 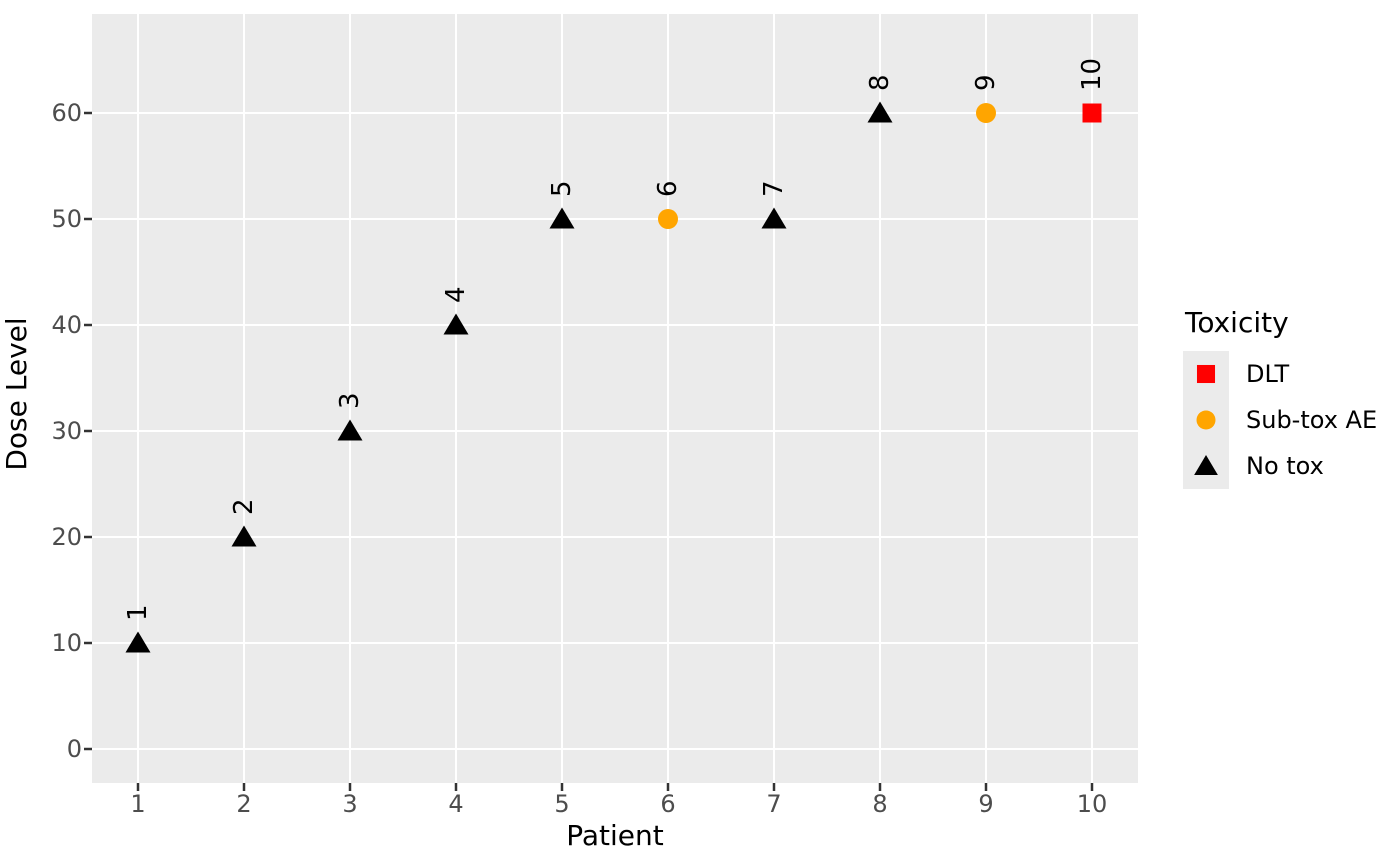 What do you see at coordinates (66, 643) in the screenshot?
I see `y-tick-label-10: 10` at bounding box center [66, 643].